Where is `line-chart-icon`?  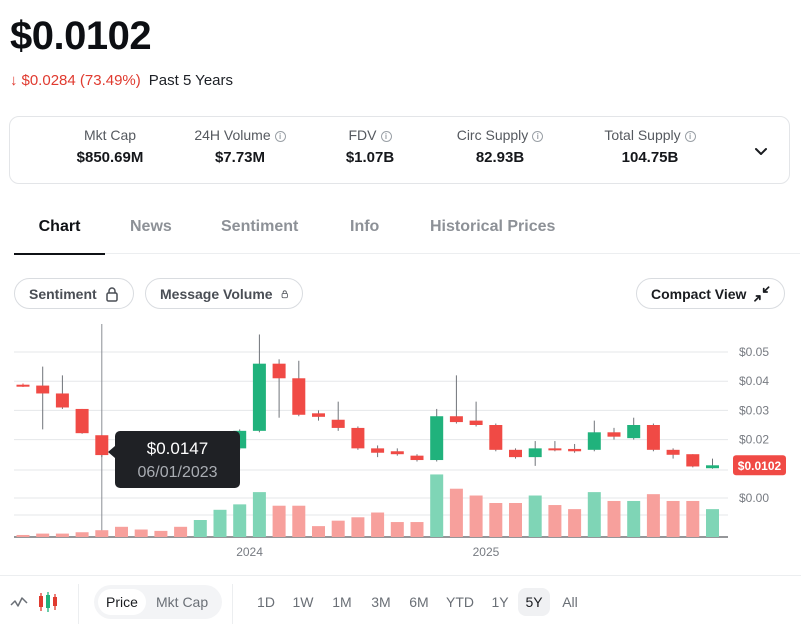 line-chart-icon is located at coordinates (19, 602).